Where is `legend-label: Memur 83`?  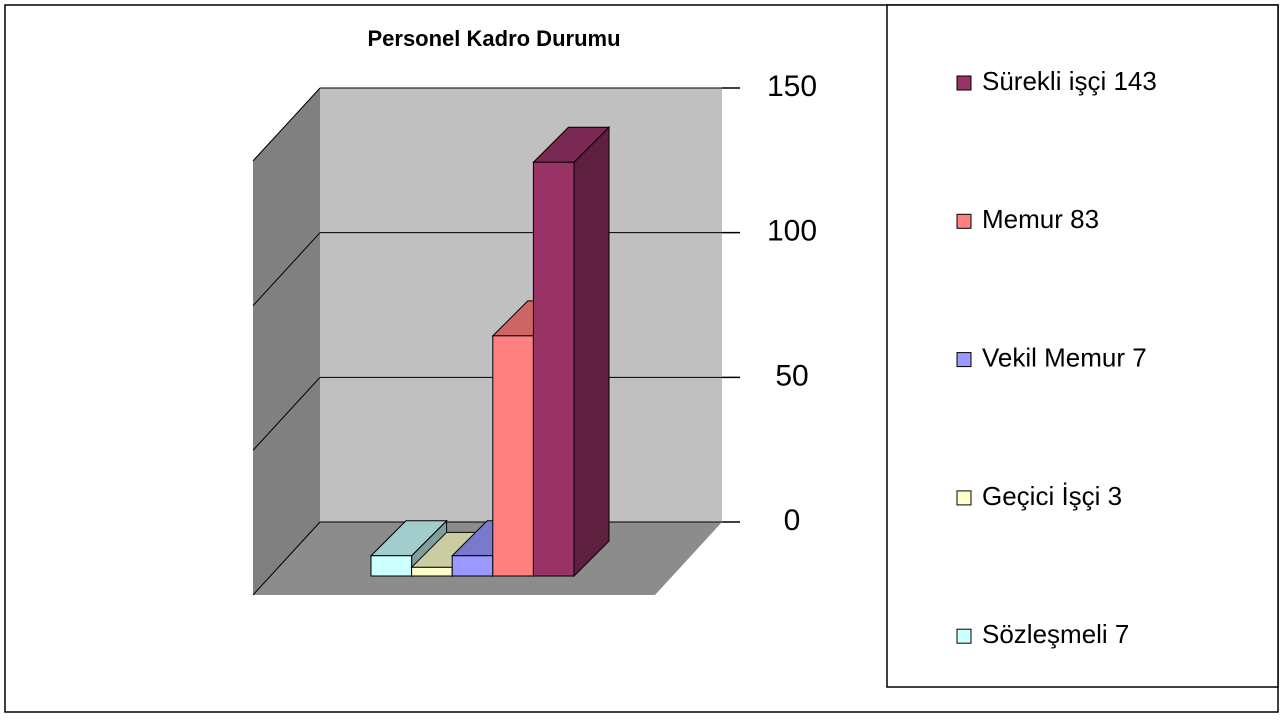
legend-label: Memur 83 is located at coordinates (1040, 219).